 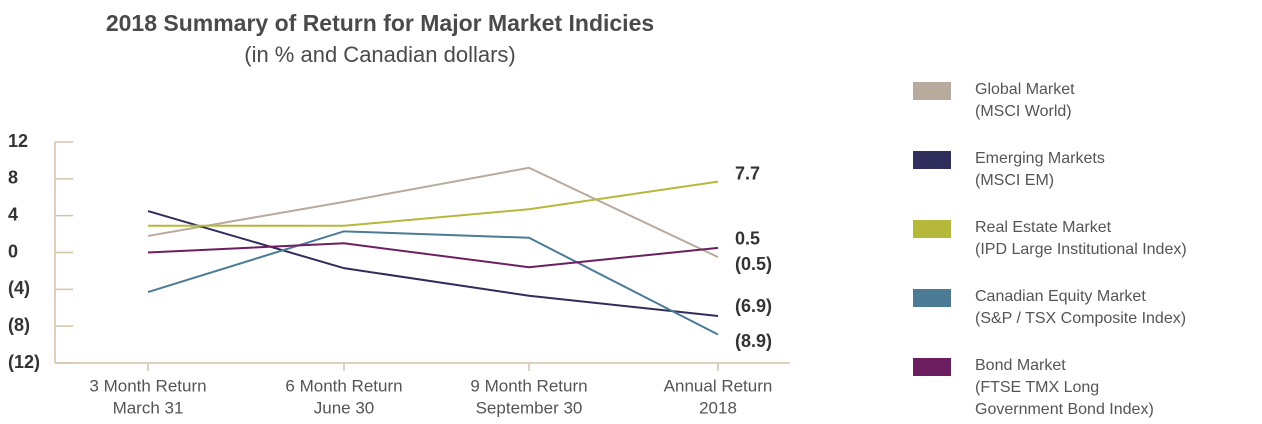 I want to click on x-tick-label: Annual Return, so click(x=718, y=385).